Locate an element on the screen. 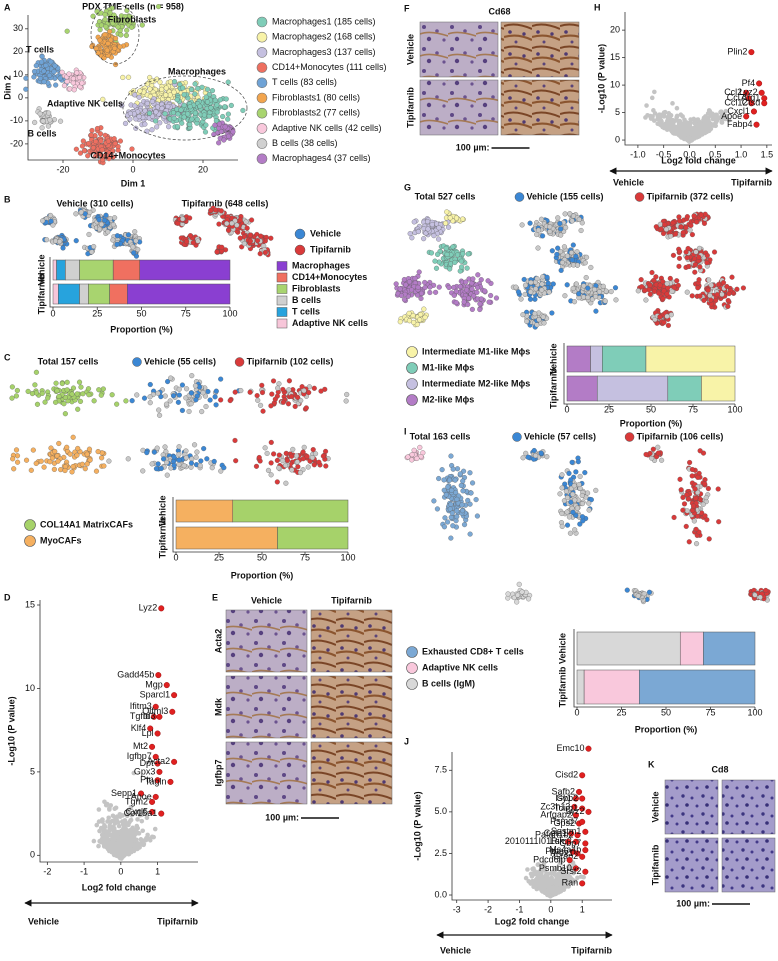 The height and width of the screenshot is (961, 778). row-label: Mdk is located at coordinates (218, 706).